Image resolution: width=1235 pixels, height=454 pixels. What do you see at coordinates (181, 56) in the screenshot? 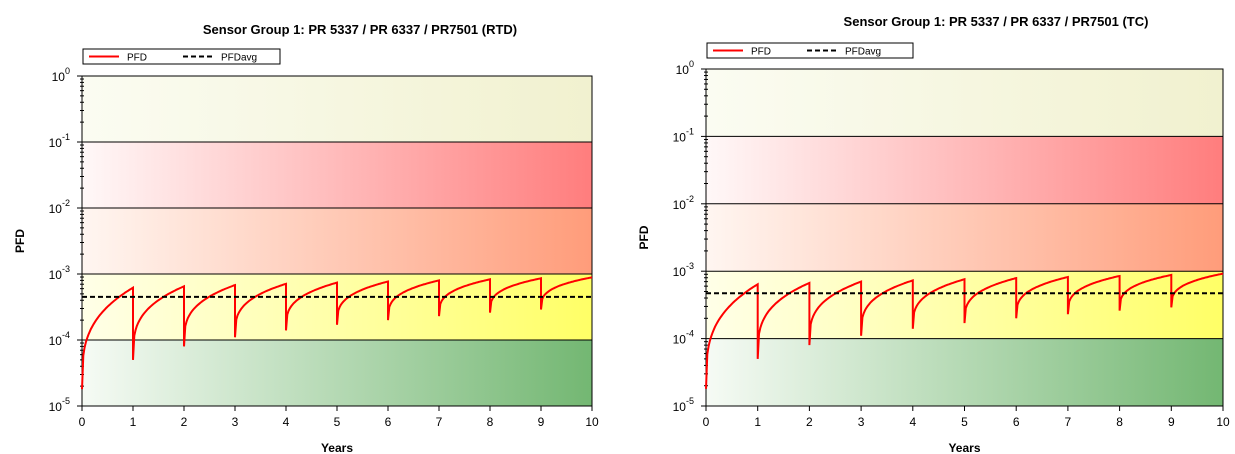
I see `legend-box` at bounding box center [181, 56].